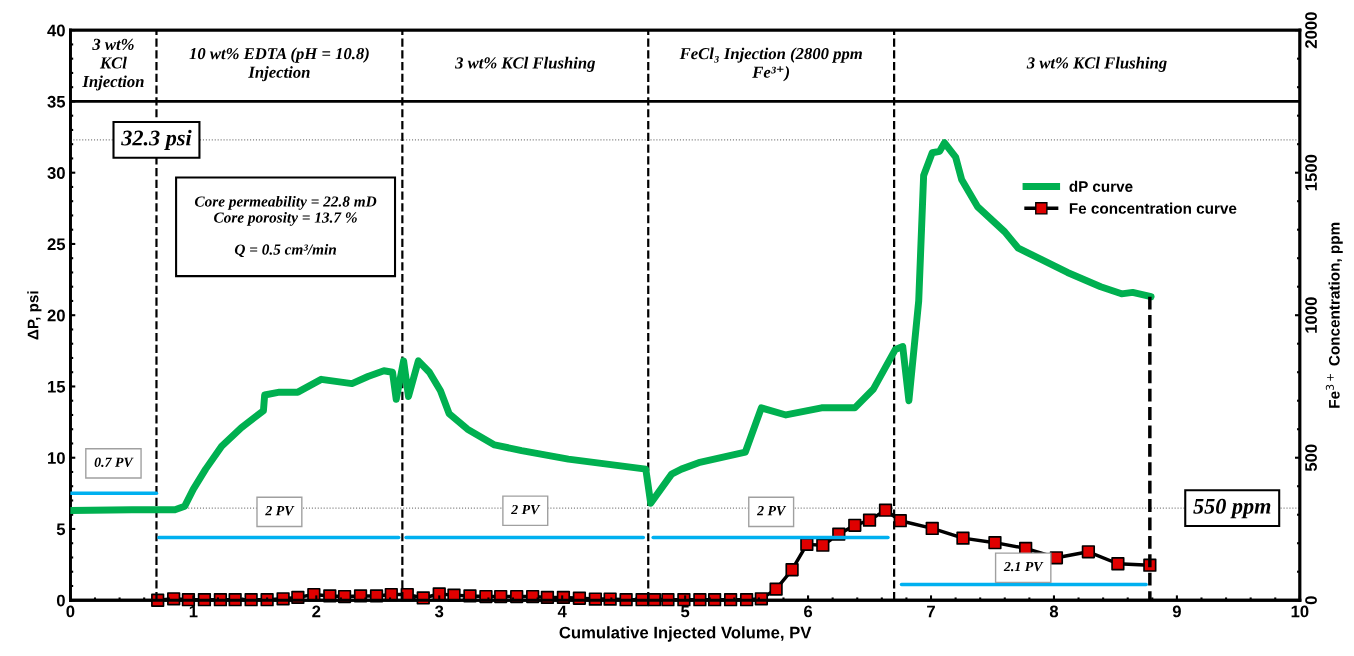  Describe the element at coordinates (61, 529) in the screenshot. I see `y-tick-label: 5` at that location.